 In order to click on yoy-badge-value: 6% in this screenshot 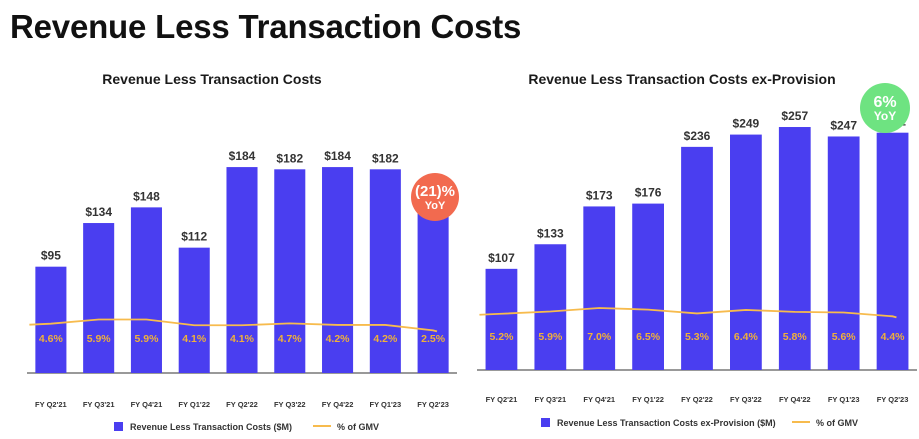, I will do `click(884, 102)`.